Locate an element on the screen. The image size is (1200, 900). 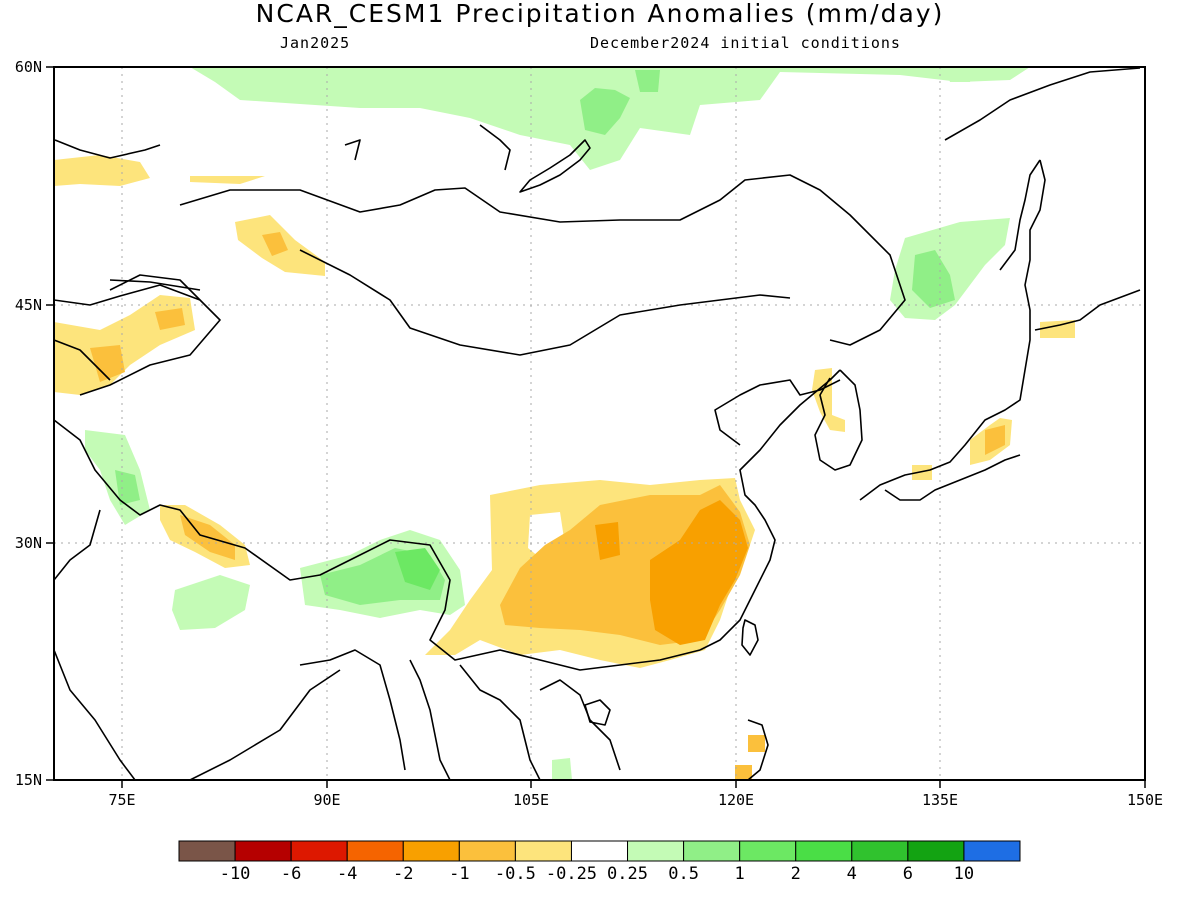
colorbar-label: -6 is located at coordinates (291, 874).